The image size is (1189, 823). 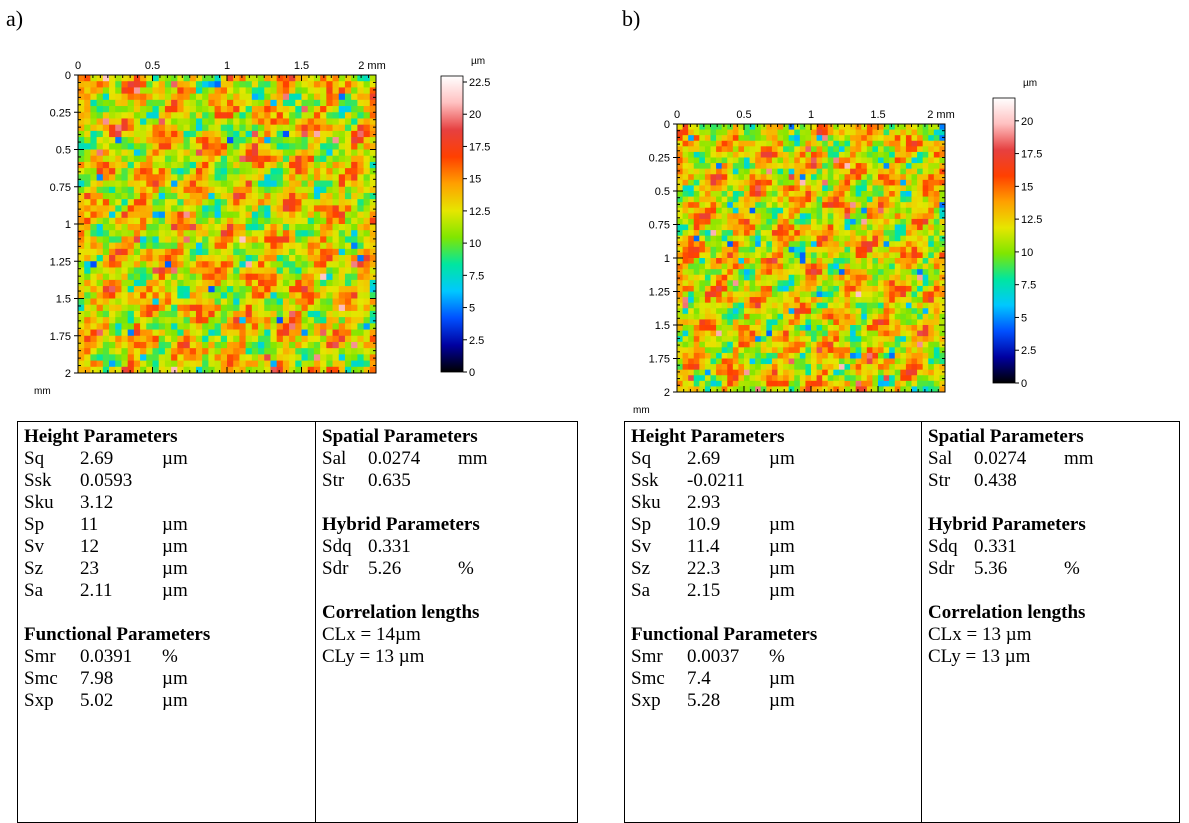 I want to click on parameter-row-ssk: Ssk 0.0593, so click(x=166, y=481).